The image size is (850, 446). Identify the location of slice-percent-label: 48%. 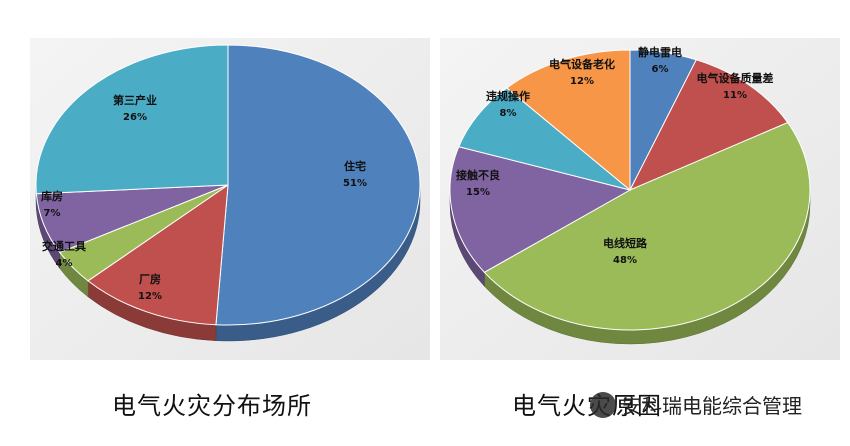
(625, 260).